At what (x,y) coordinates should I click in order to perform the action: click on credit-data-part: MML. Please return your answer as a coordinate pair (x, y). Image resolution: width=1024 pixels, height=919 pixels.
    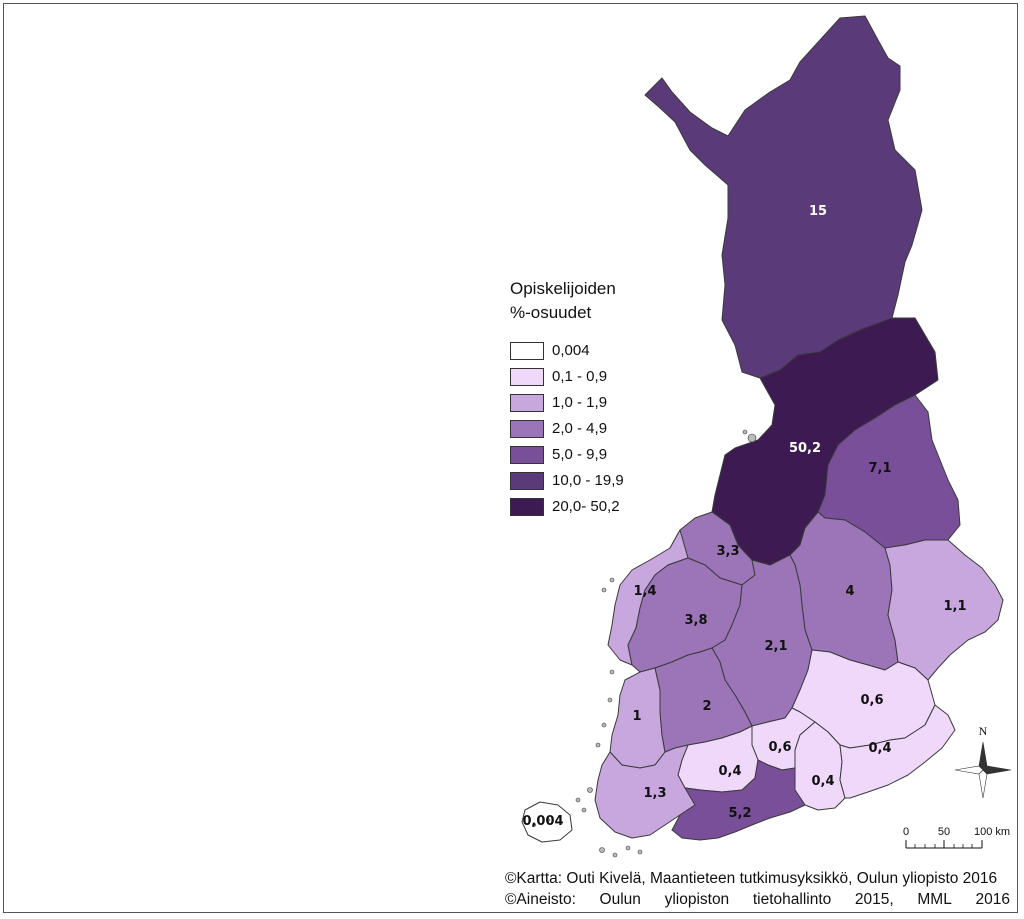
    Looking at the image, I should click on (934, 899).